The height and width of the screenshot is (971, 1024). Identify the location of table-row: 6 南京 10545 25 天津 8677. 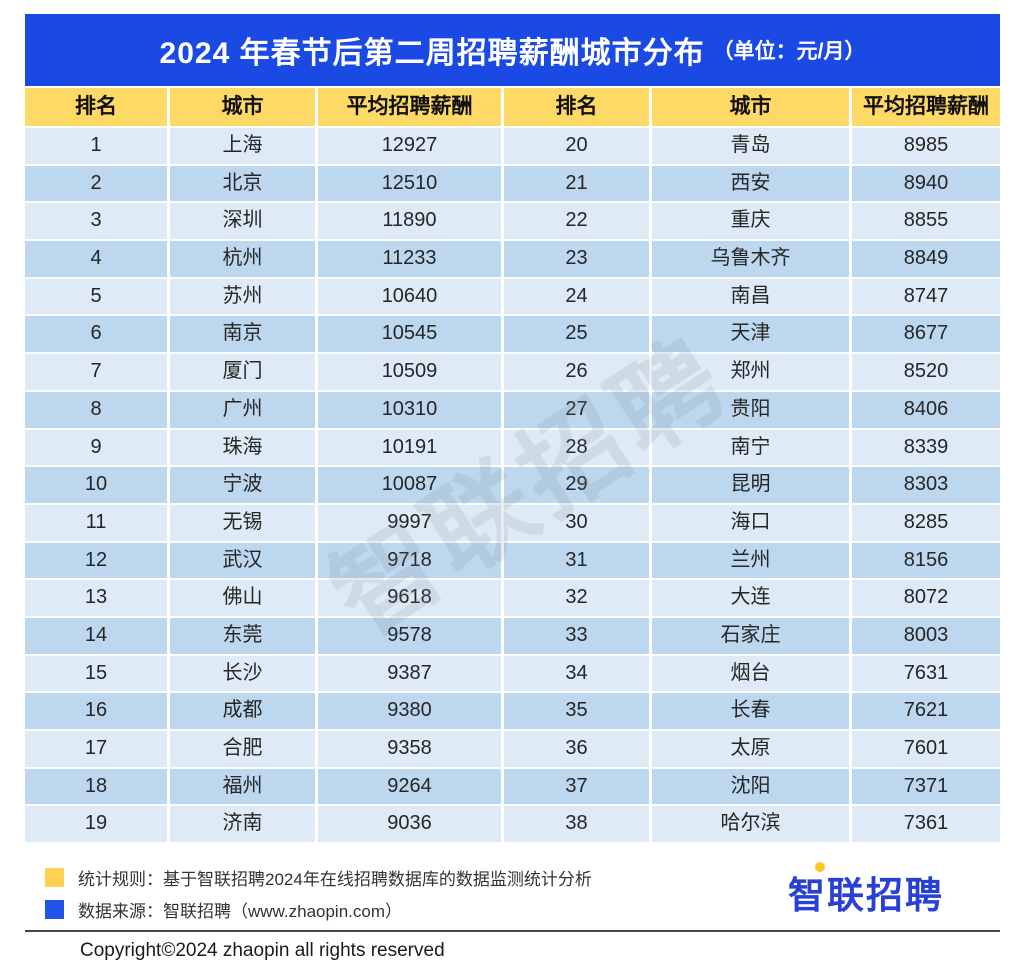
(512, 335).